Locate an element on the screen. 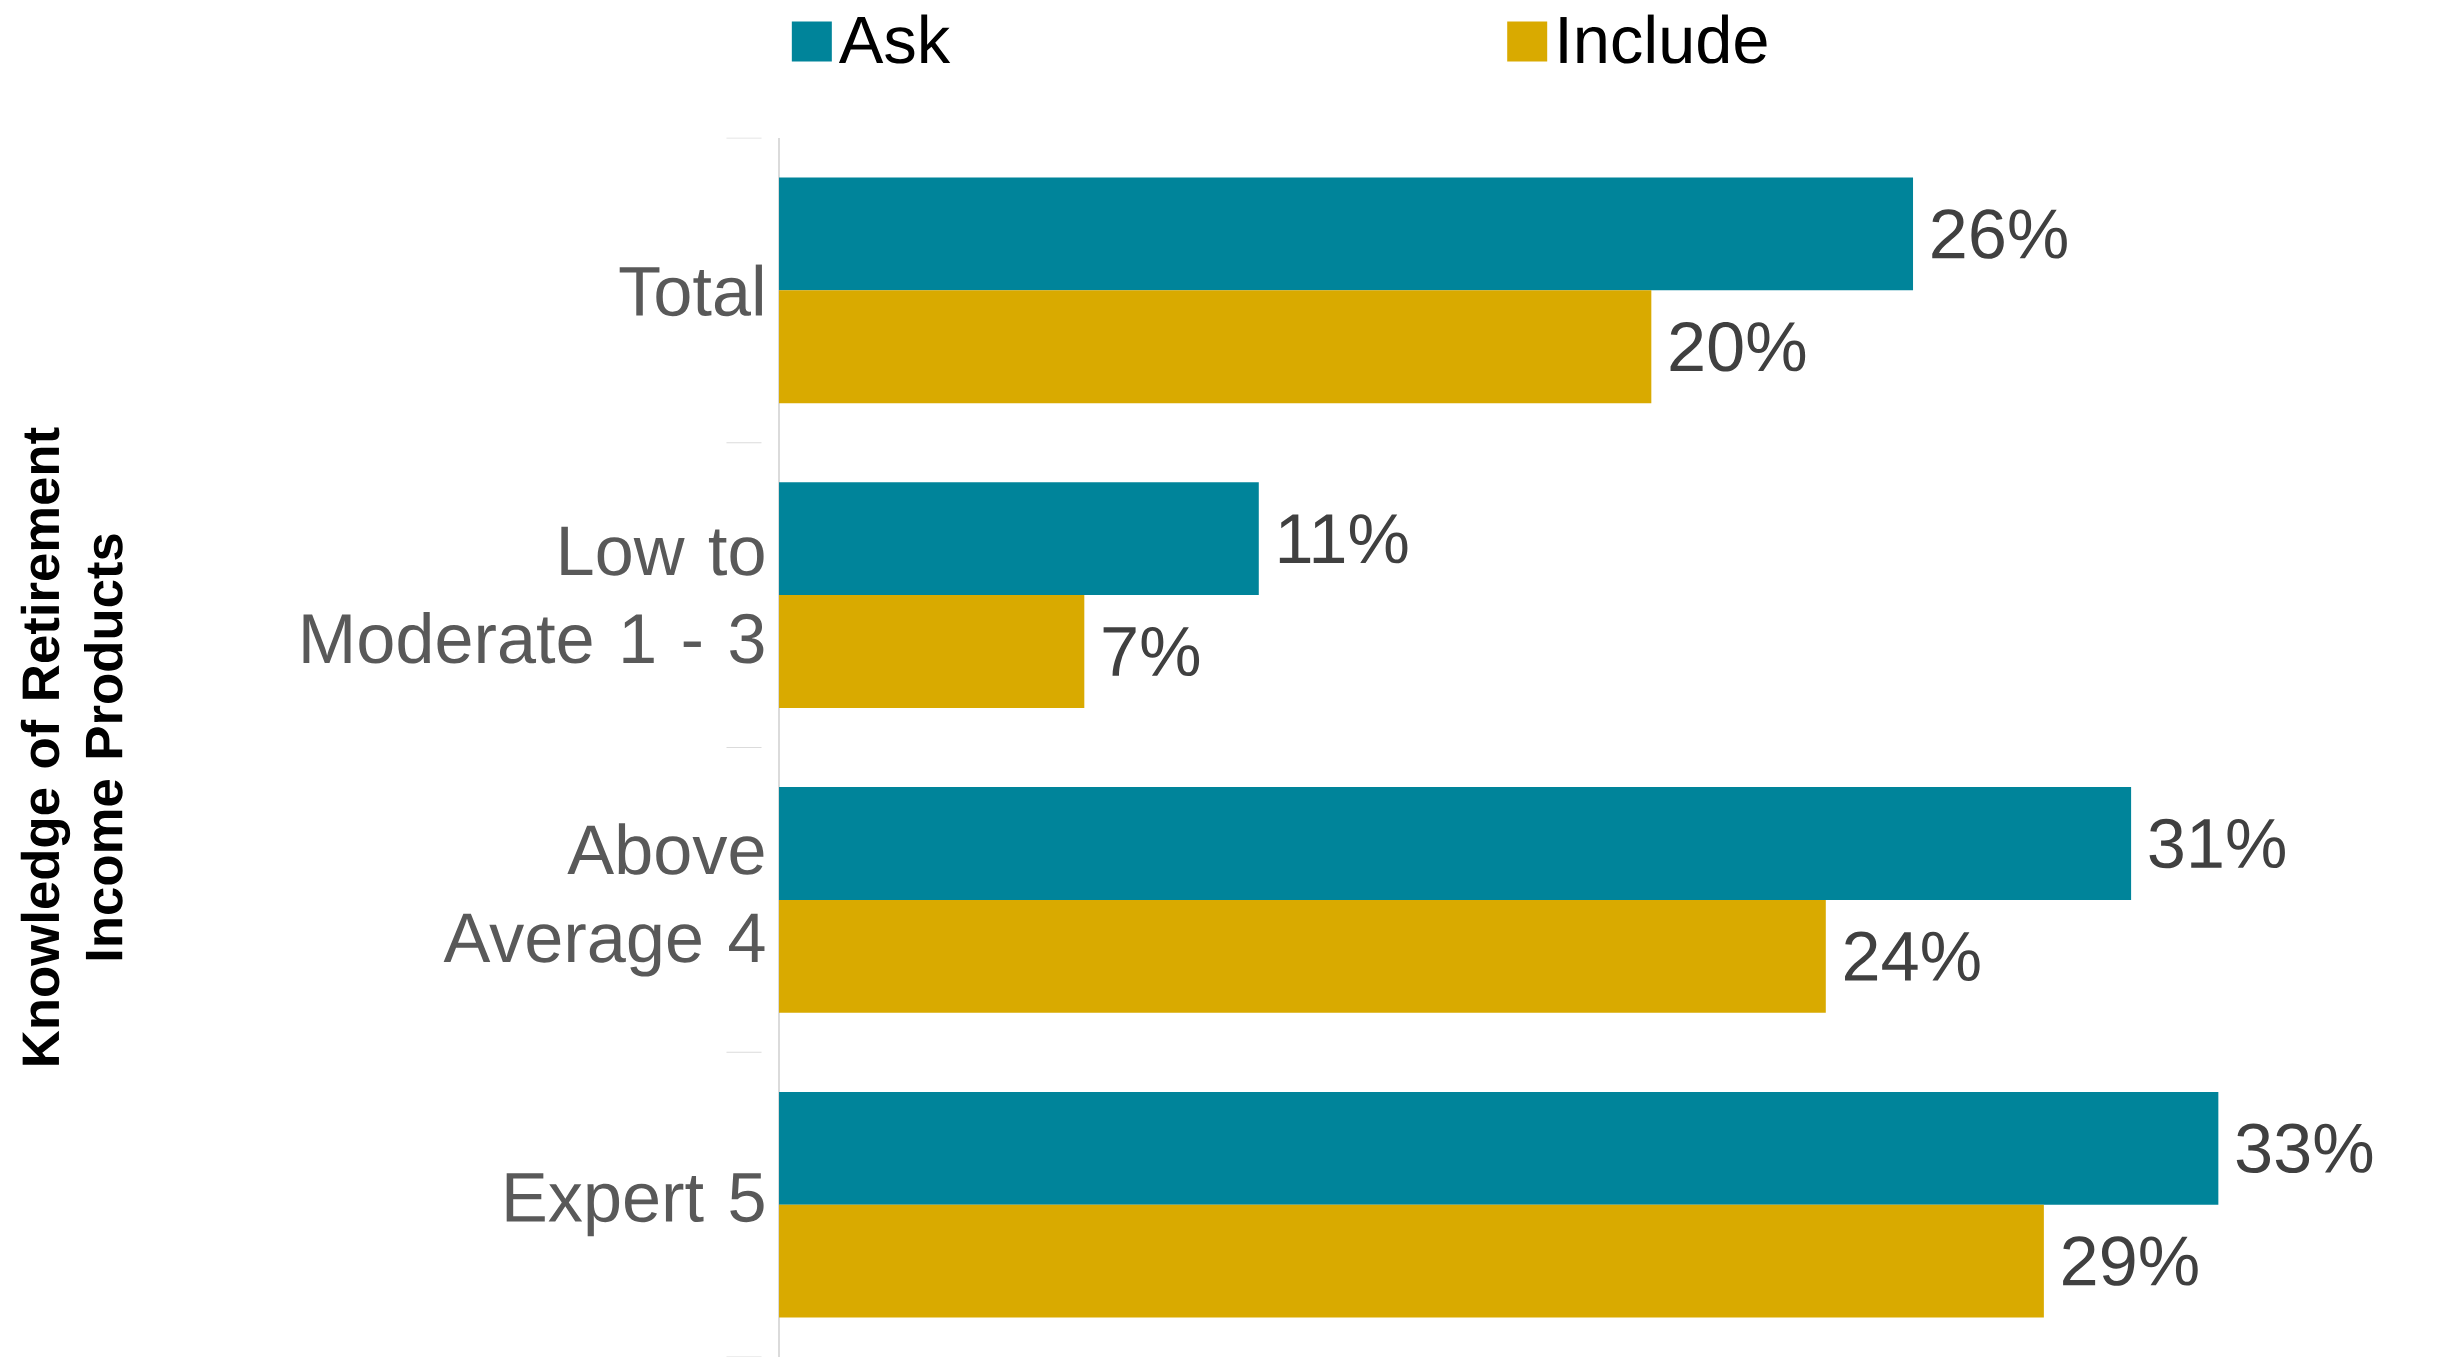  data-label: 7% is located at coordinates (1151, 651).